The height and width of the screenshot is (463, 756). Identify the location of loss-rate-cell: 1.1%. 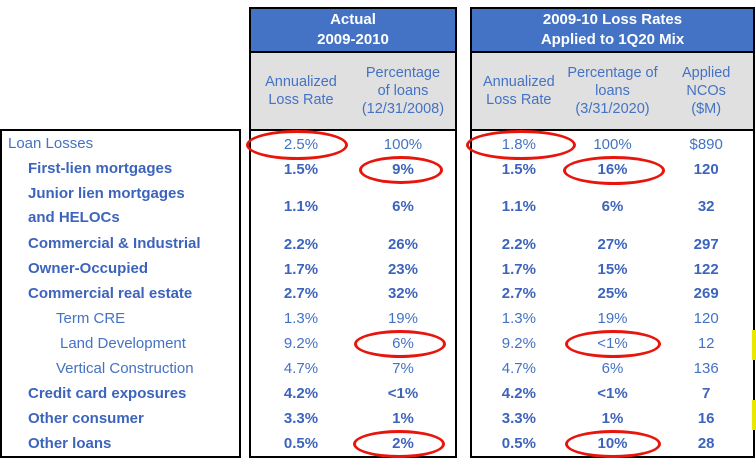
(518, 207).